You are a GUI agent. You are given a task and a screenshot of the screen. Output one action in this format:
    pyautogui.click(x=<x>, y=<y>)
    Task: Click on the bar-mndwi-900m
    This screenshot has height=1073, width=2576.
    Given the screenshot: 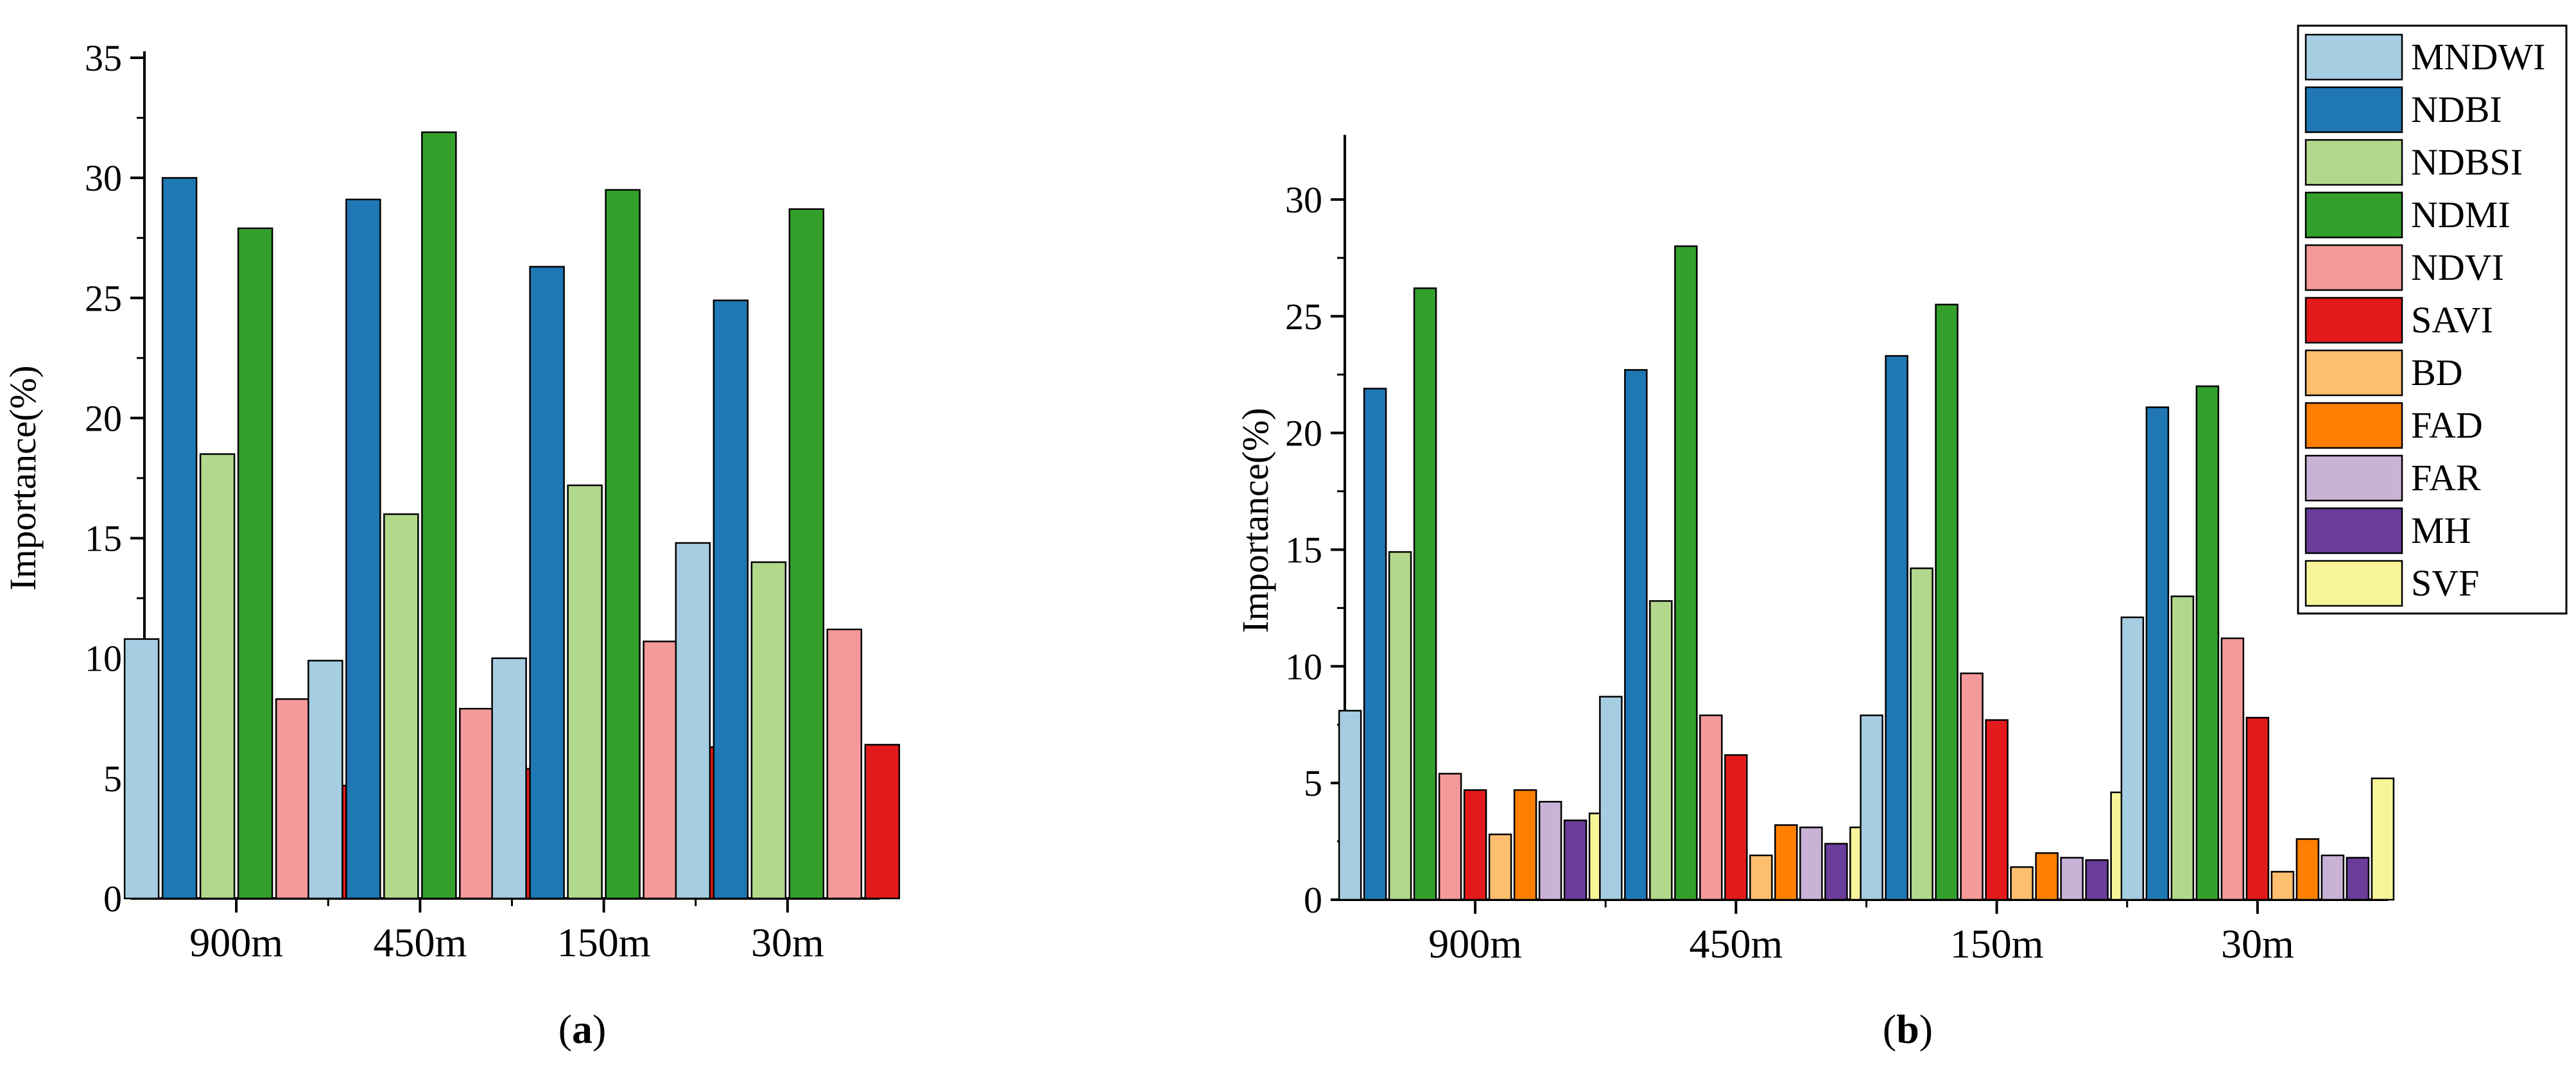 What is the action you would take?
    pyautogui.click(x=1350, y=805)
    